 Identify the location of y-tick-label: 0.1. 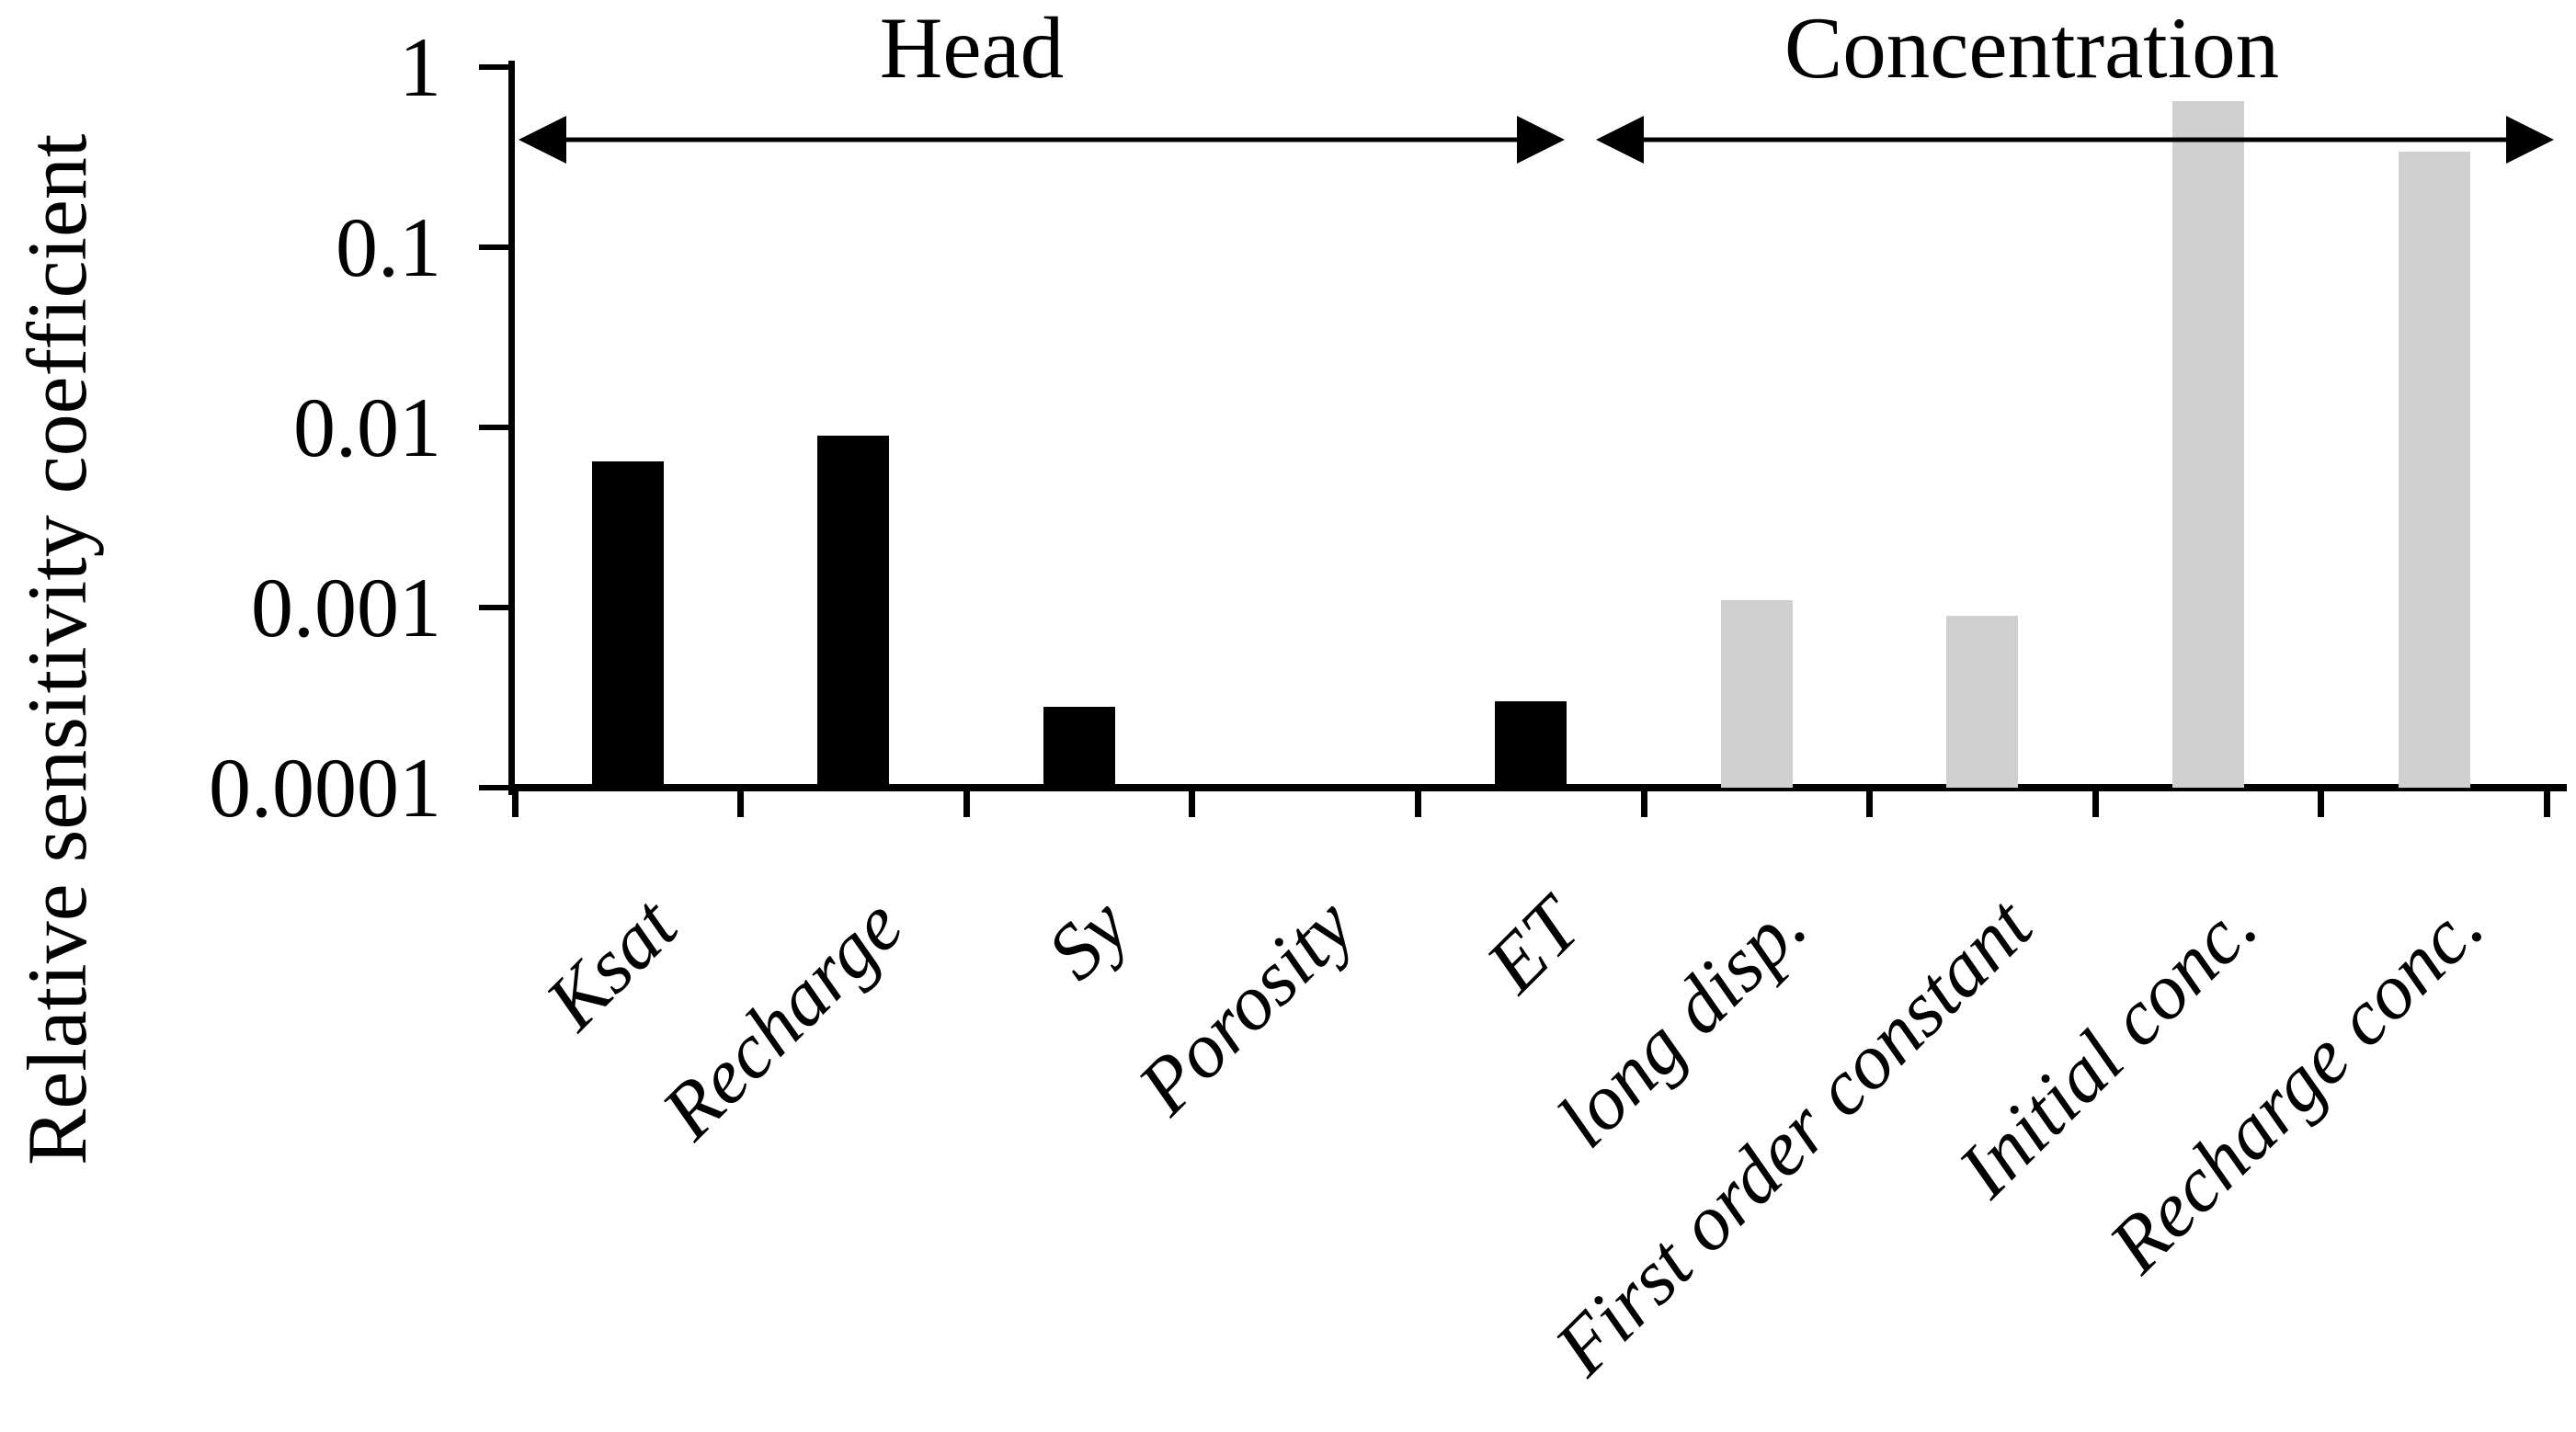
(388, 247).